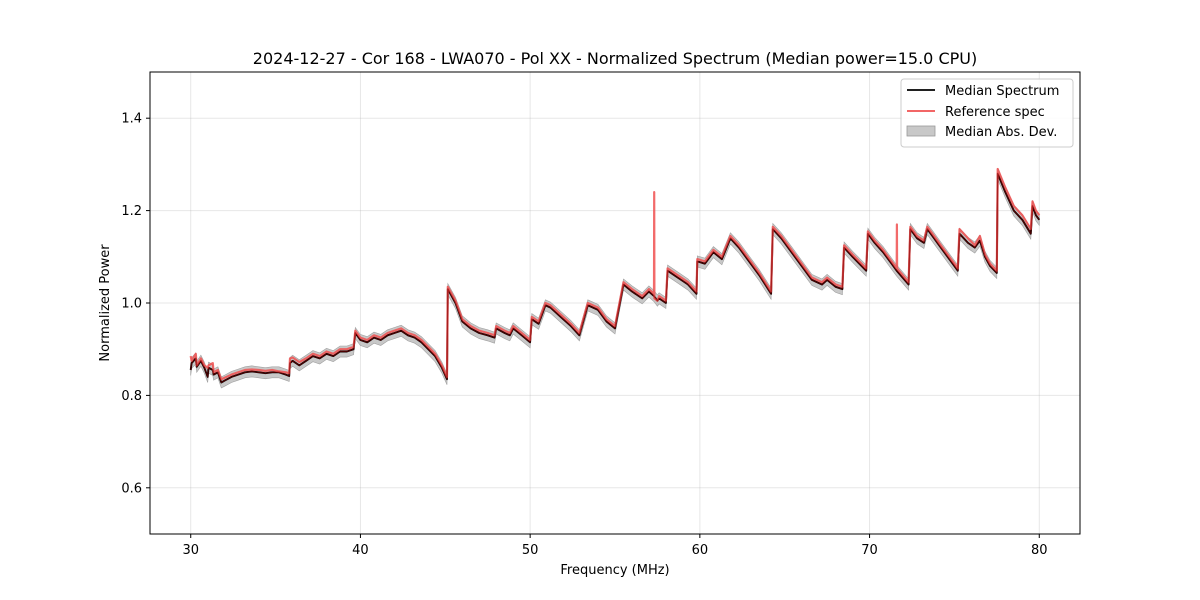 This screenshot has width=1200, height=600. Describe the element at coordinates (1002, 91) in the screenshot. I see `legend-median-label: Median Spectrum` at that location.